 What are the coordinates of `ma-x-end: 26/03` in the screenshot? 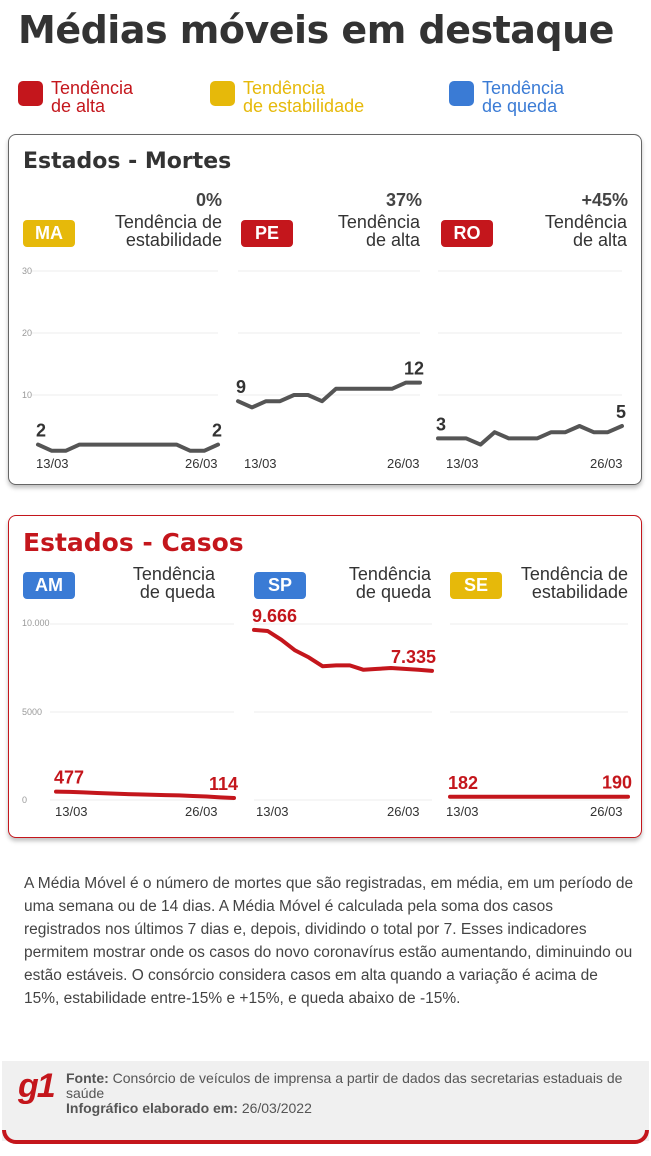 It's located at (201, 463).